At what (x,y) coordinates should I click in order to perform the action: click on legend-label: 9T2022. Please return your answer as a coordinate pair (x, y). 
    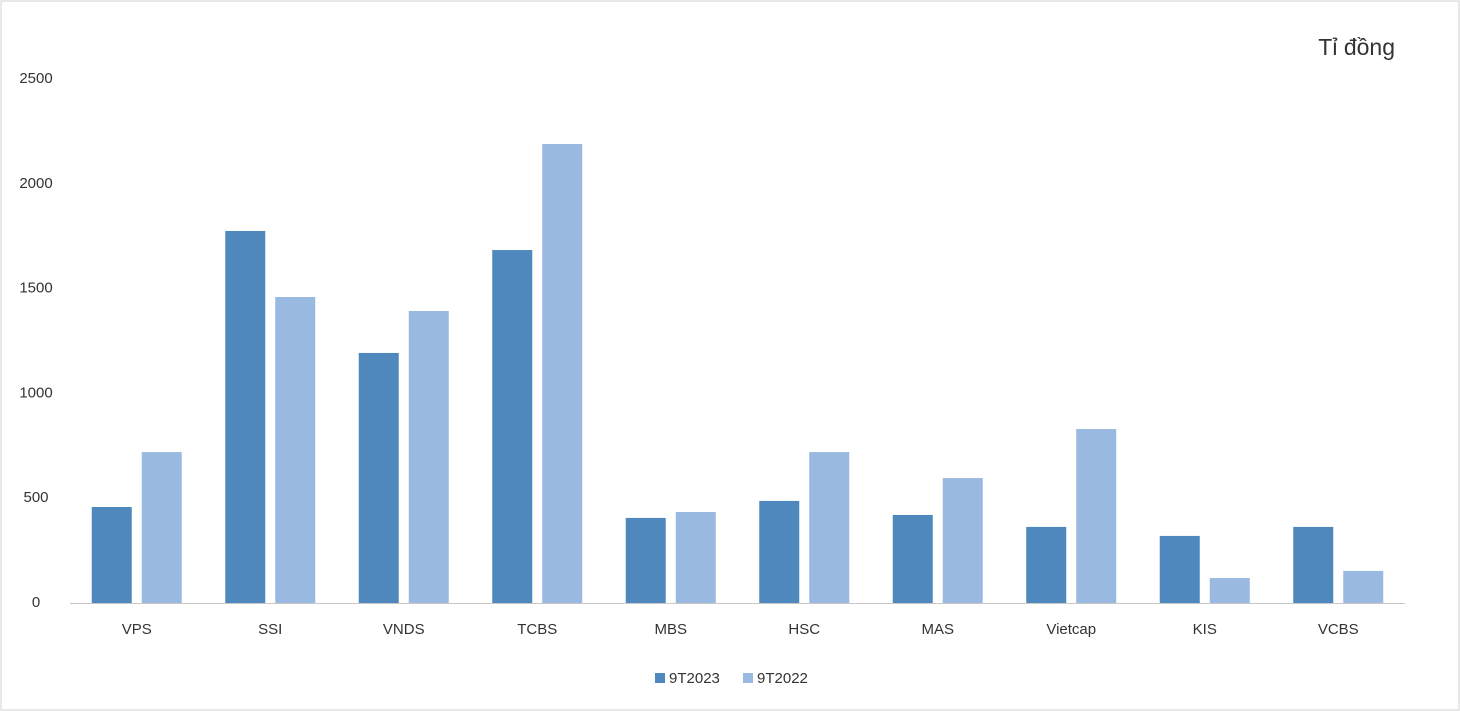
    Looking at the image, I should click on (782, 678).